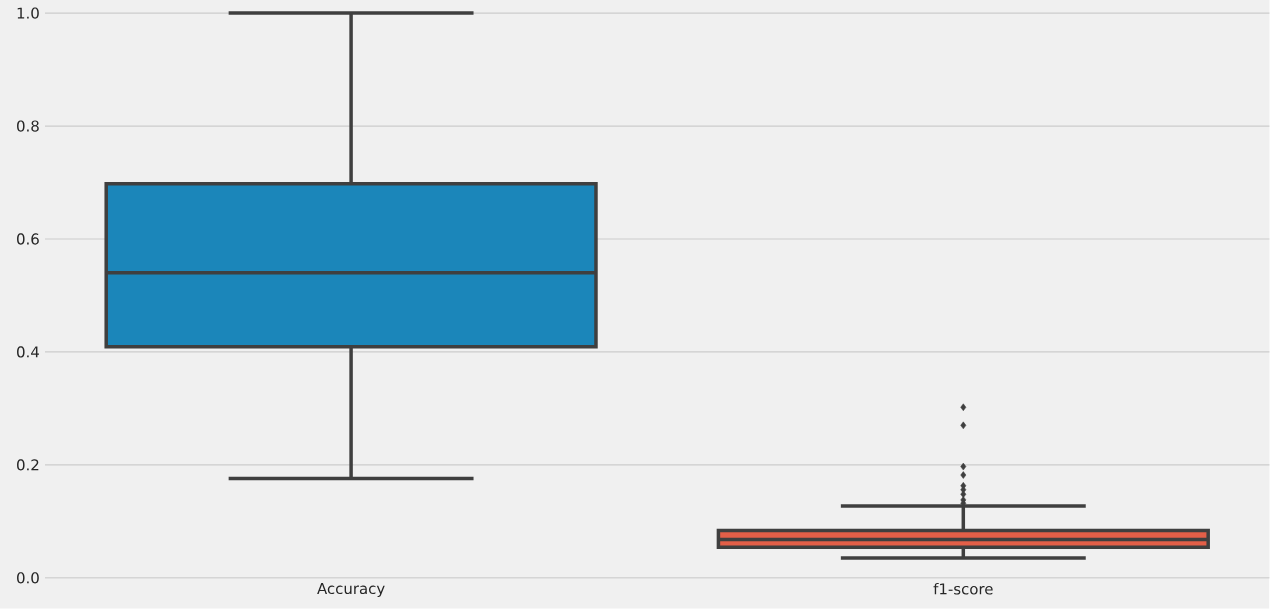  What do you see at coordinates (28, 13) in the screenshot?
I see `y-tick-label: 1.0` at bounding box center [28, 13].